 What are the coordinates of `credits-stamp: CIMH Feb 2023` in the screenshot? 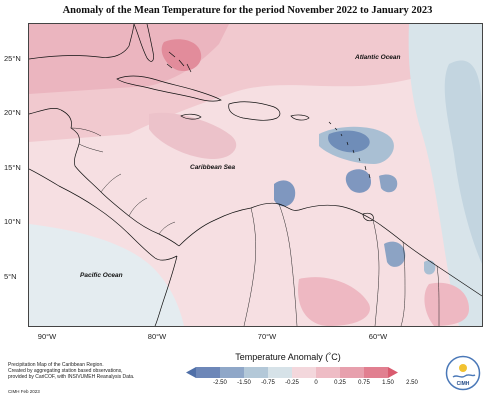 It's located at (24, 391).